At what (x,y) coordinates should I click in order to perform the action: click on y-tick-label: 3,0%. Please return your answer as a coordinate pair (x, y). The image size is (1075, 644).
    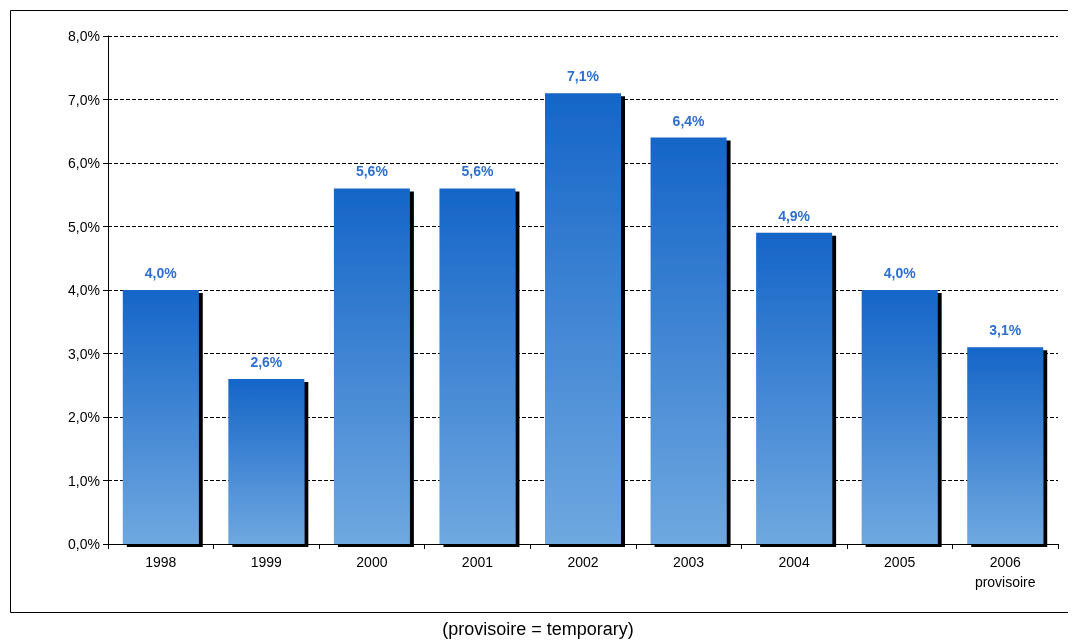
    Looking at the image, I should click on (84, 353).